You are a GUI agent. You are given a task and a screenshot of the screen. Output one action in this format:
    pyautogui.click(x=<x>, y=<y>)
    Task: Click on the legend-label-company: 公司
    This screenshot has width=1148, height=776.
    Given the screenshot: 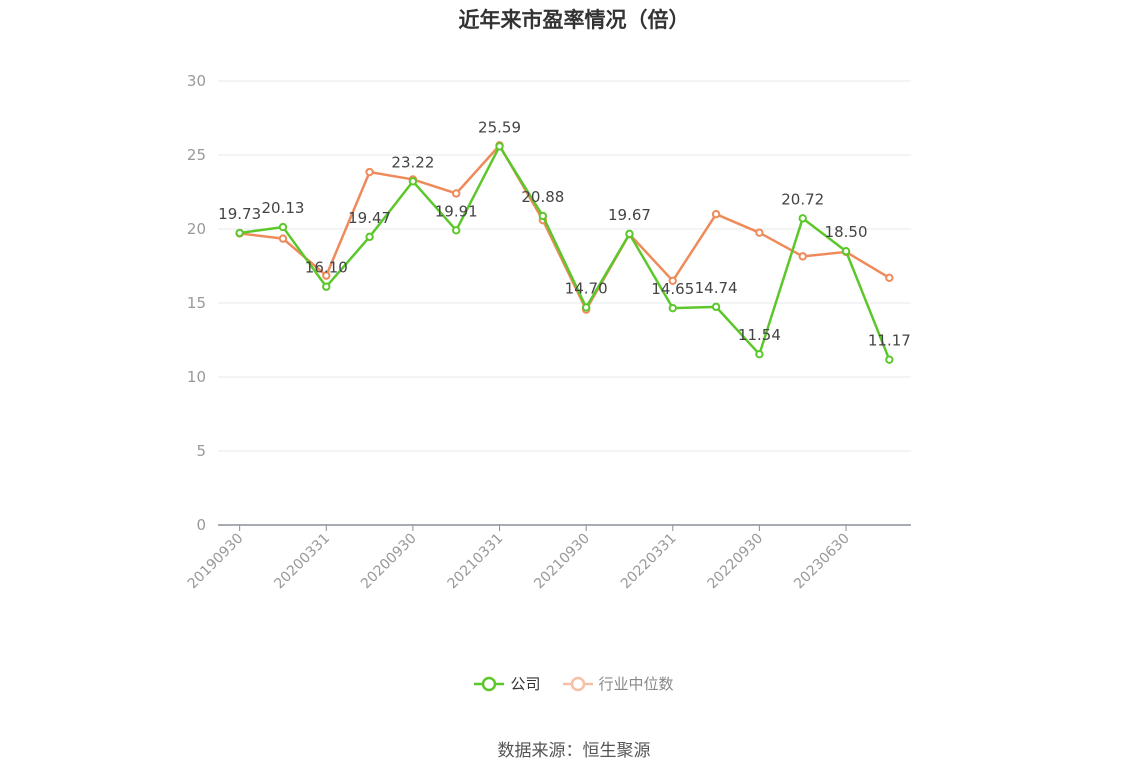 What is the action you would take?
    pyautogui.click(x=525, y=684)
    